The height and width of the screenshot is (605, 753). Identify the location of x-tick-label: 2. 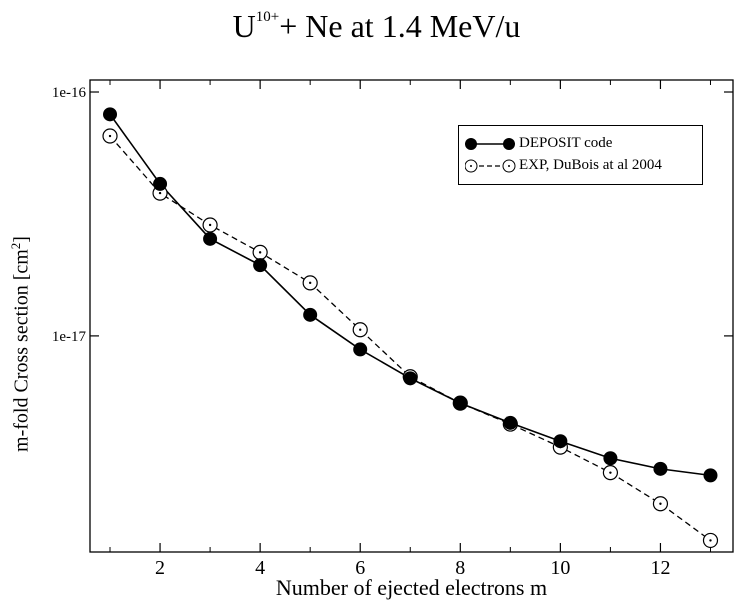
(160, 568).